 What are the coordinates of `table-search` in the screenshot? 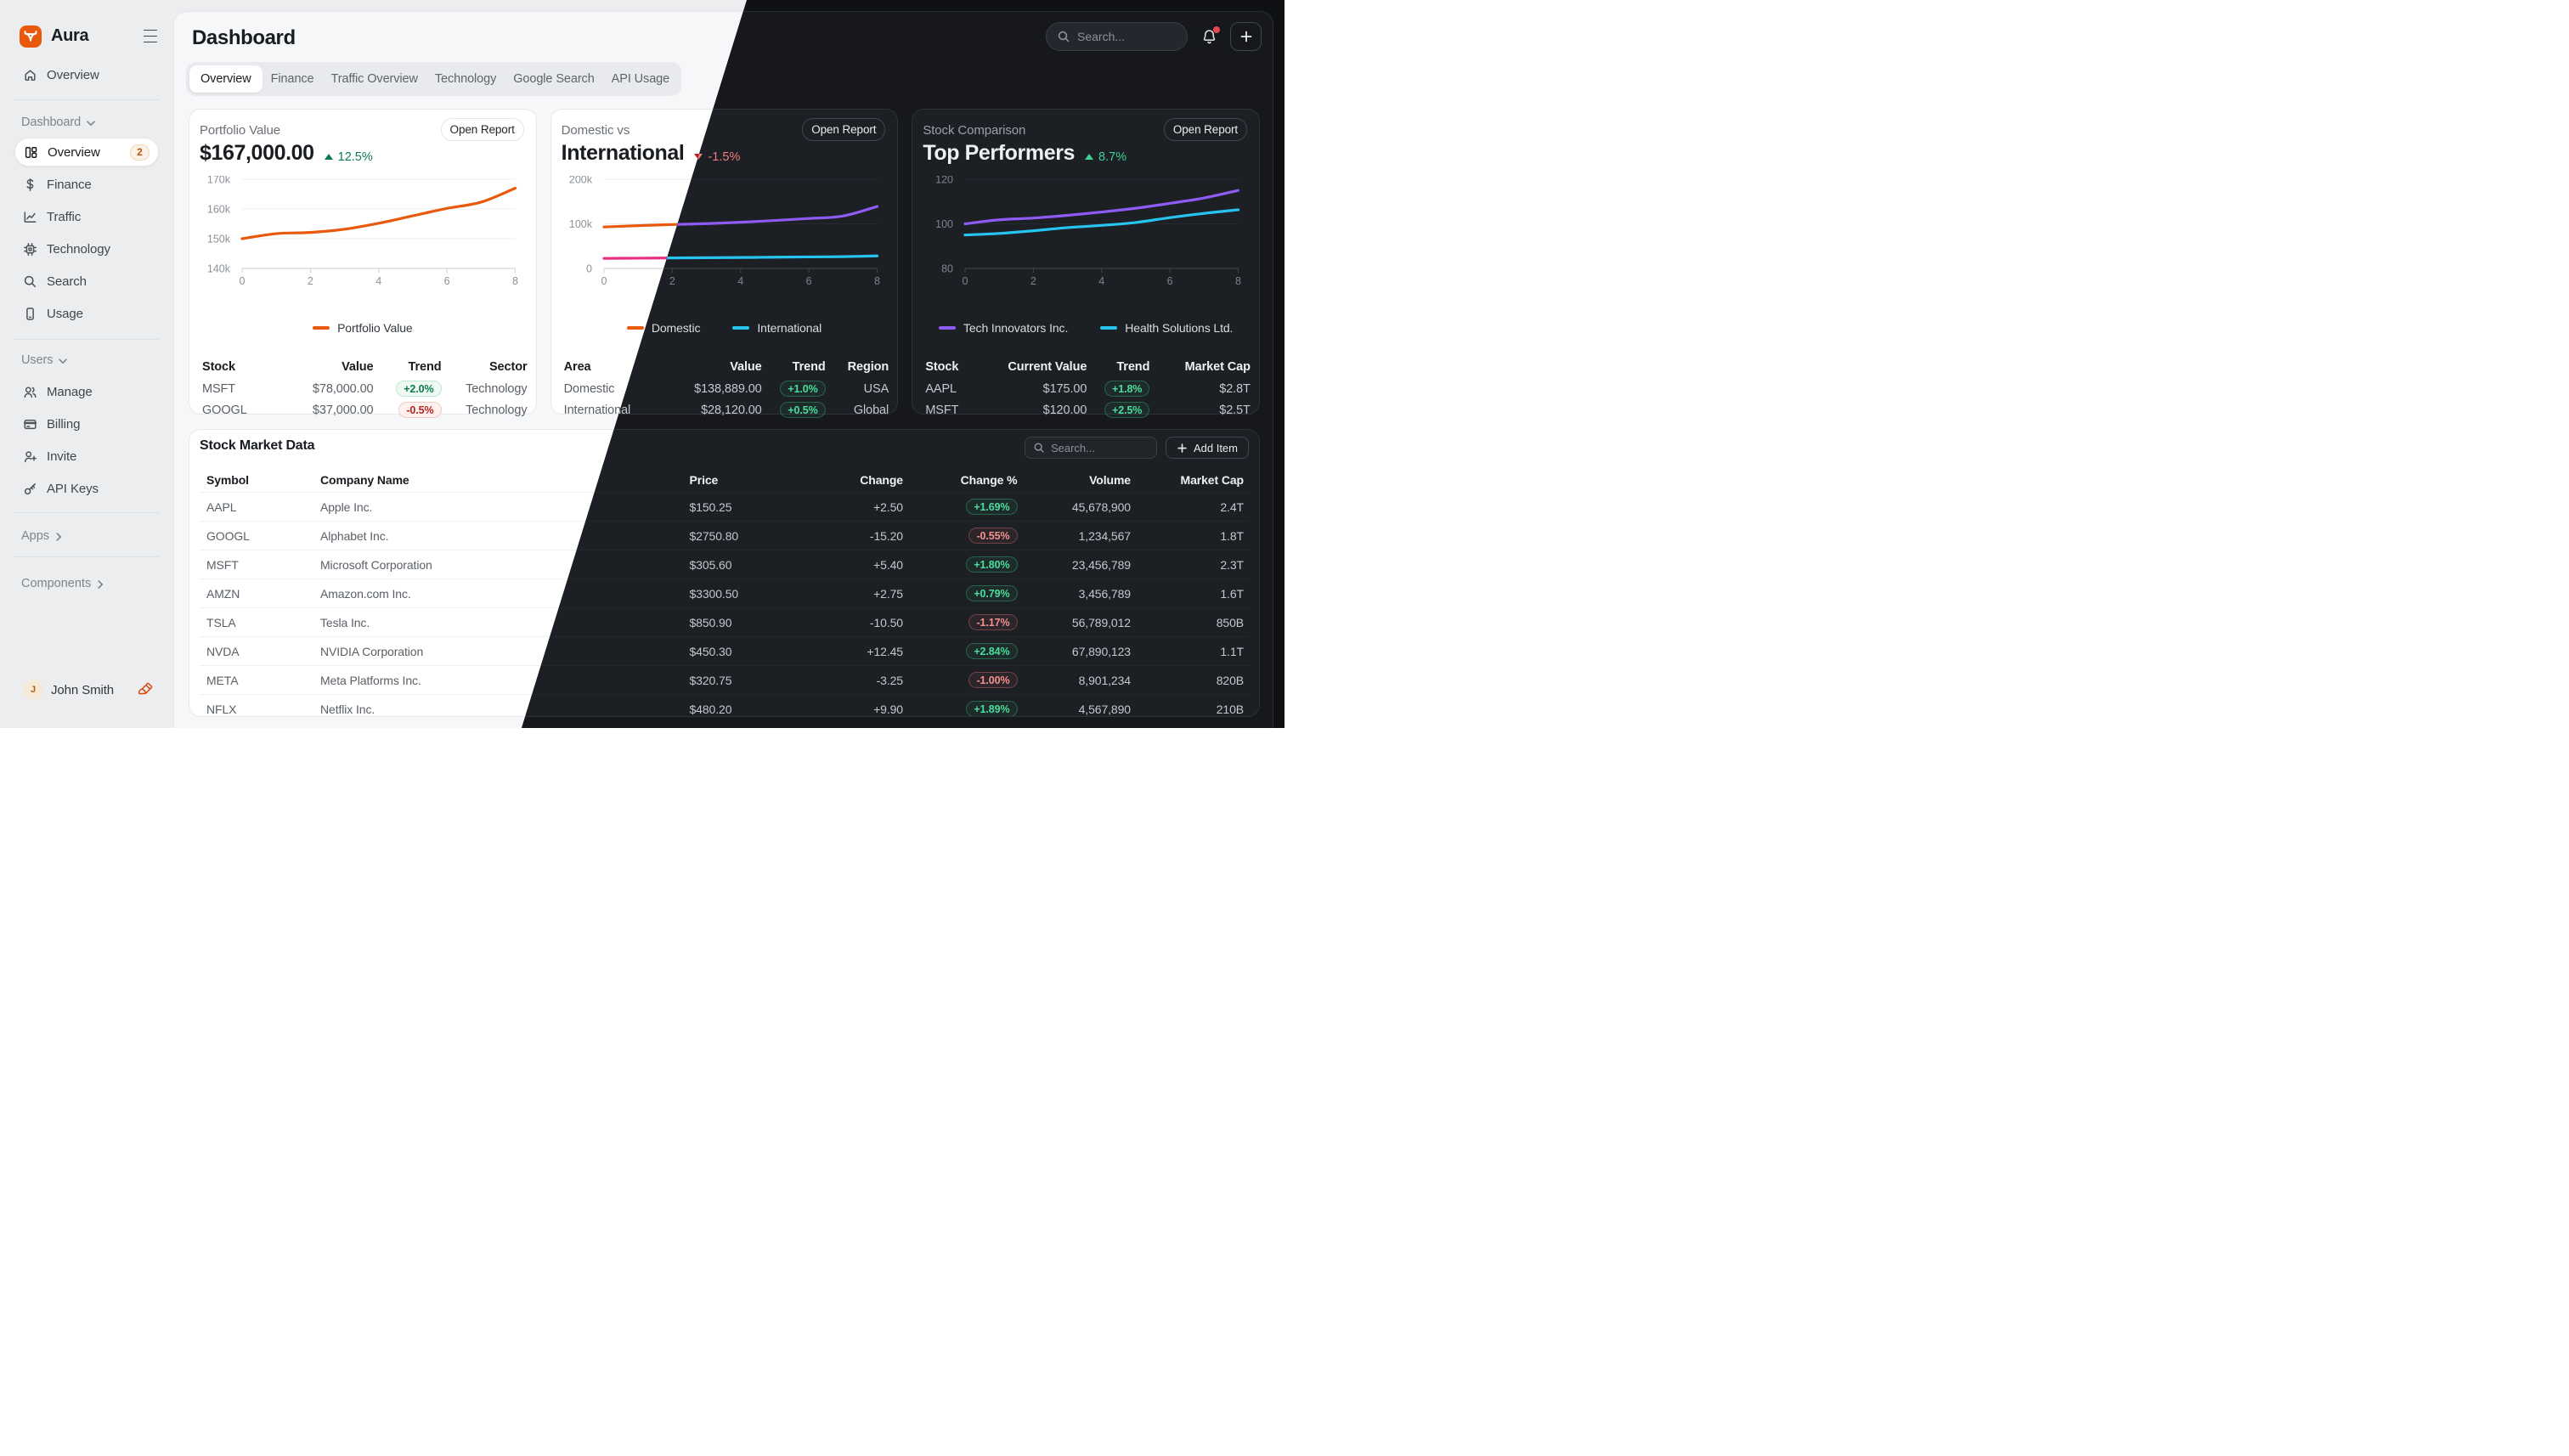 It's located at (1091, 448).